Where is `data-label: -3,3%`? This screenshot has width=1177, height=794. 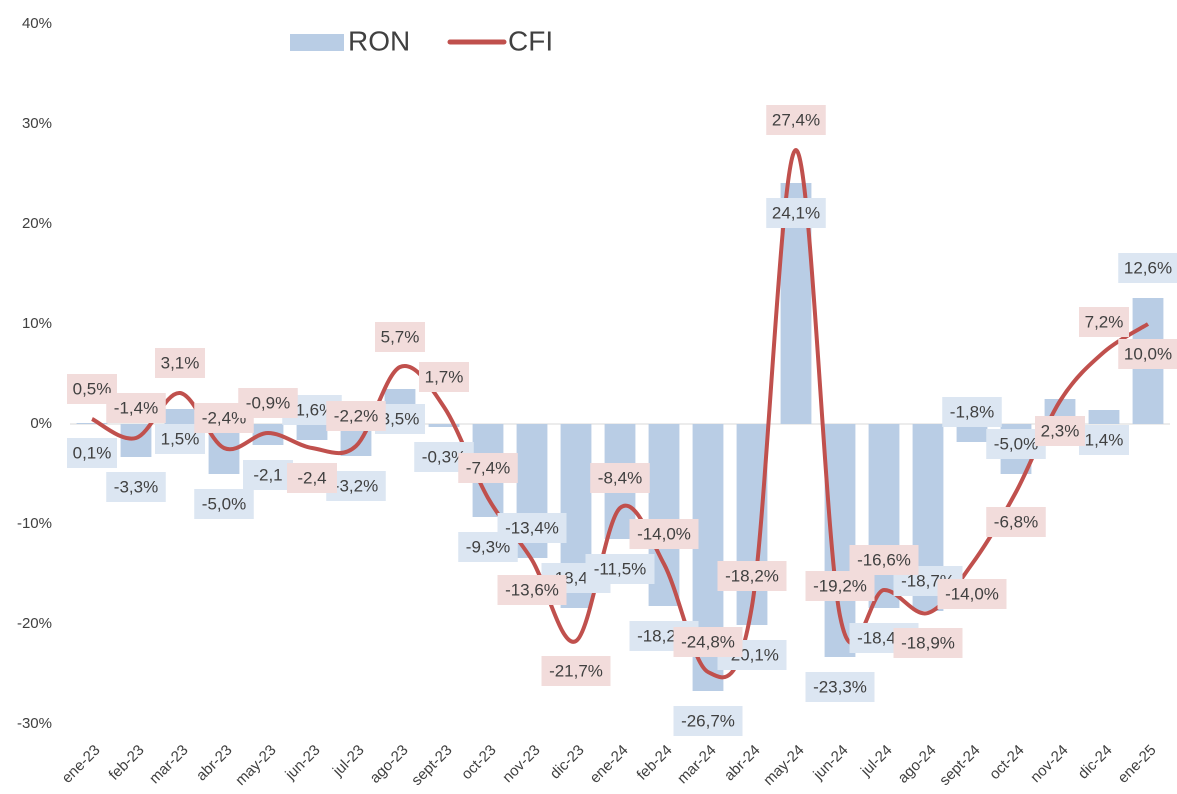
data-label: -3,3% is located at coordinates (136, 486).